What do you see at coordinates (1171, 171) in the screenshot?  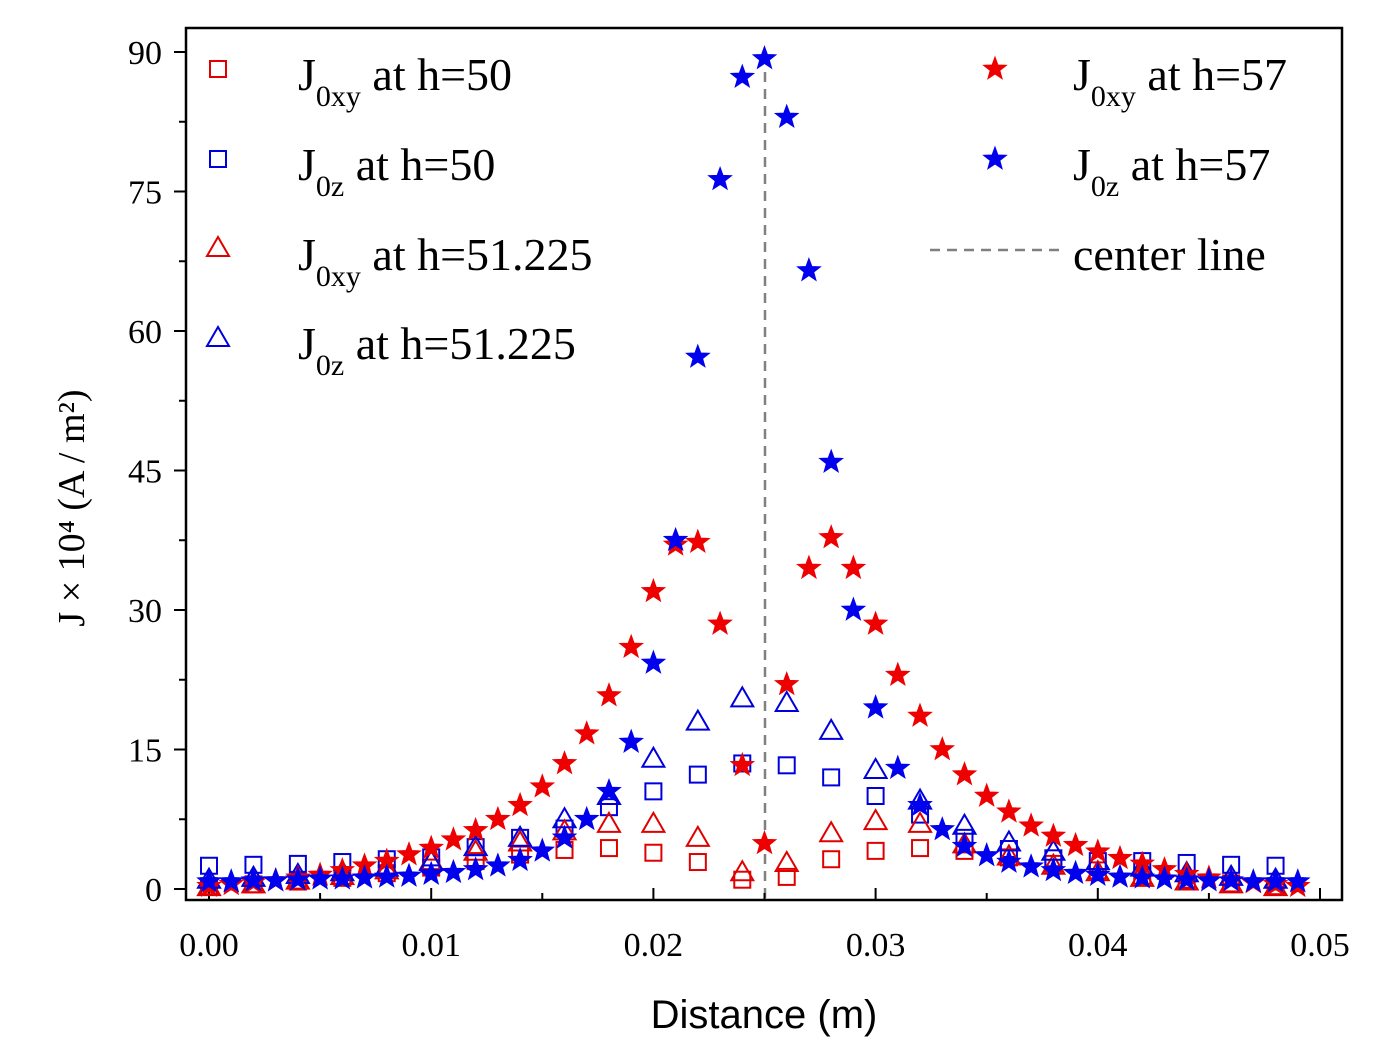 I see `legend-label: J0z at h=57` at bounding box center [1171, 171].